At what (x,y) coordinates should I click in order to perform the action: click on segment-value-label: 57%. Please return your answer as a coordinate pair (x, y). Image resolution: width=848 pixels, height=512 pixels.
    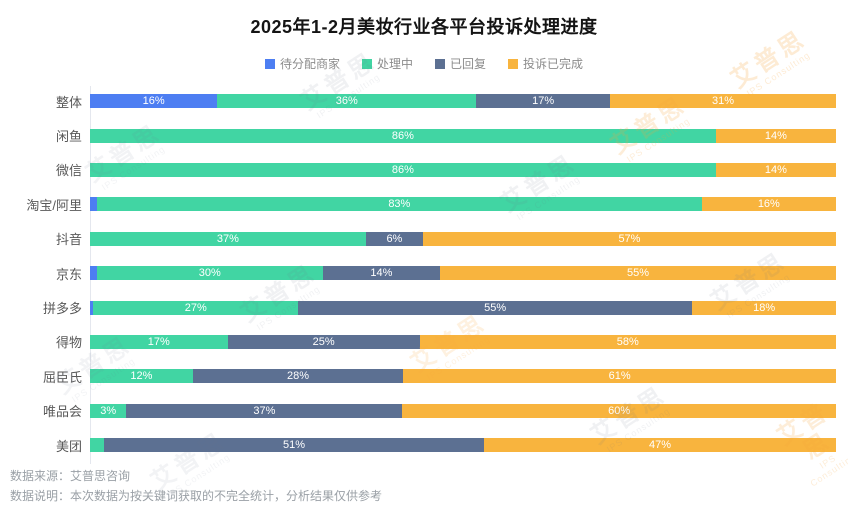
    Looking at the image, I should click on (629, 238).